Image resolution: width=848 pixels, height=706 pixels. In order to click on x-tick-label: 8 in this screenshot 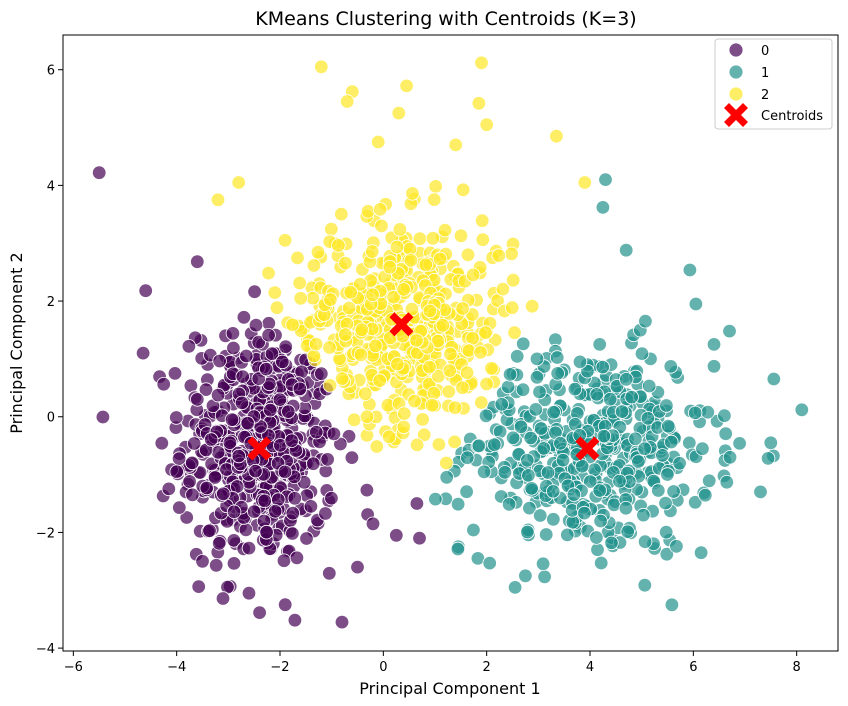, I will do `click(797, 667)`.